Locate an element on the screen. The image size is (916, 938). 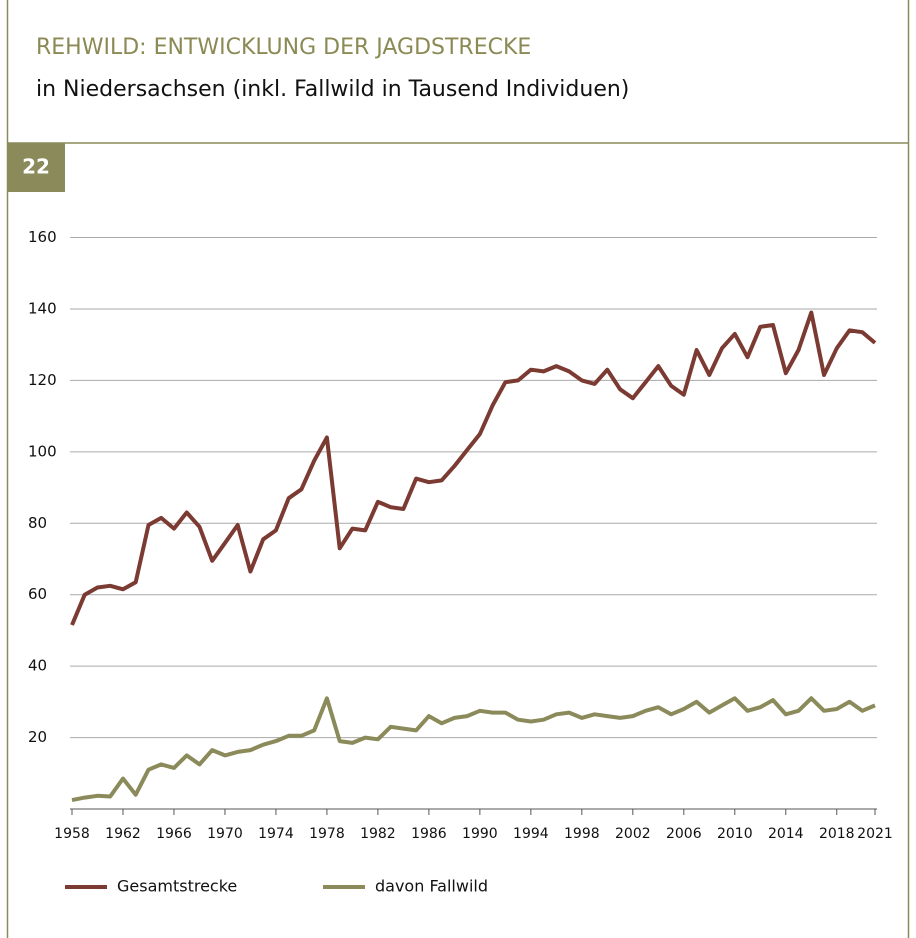
x-tick-label: 2002 is located at coordinates (633, 834).